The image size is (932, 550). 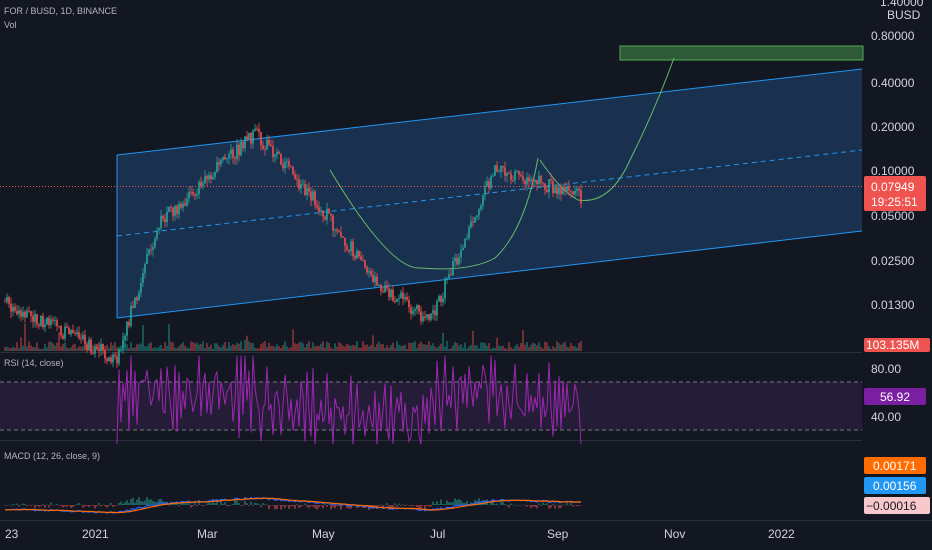 I want to click on rsi-line, so click(x=349, y=400).